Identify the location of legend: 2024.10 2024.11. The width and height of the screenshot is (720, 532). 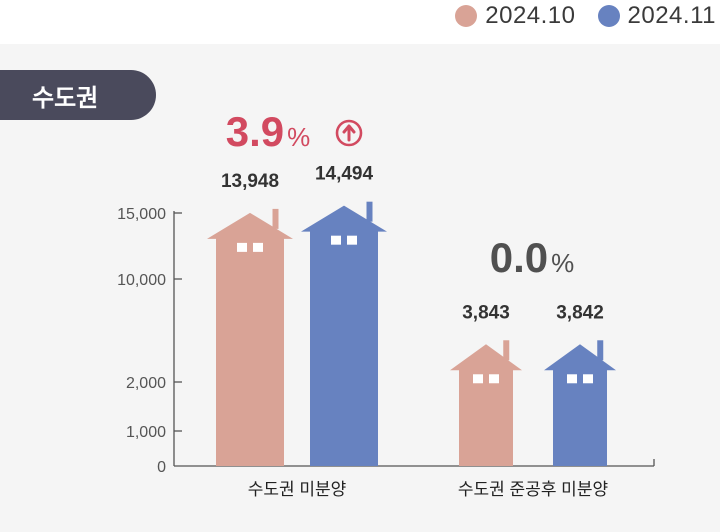
(585, 16).